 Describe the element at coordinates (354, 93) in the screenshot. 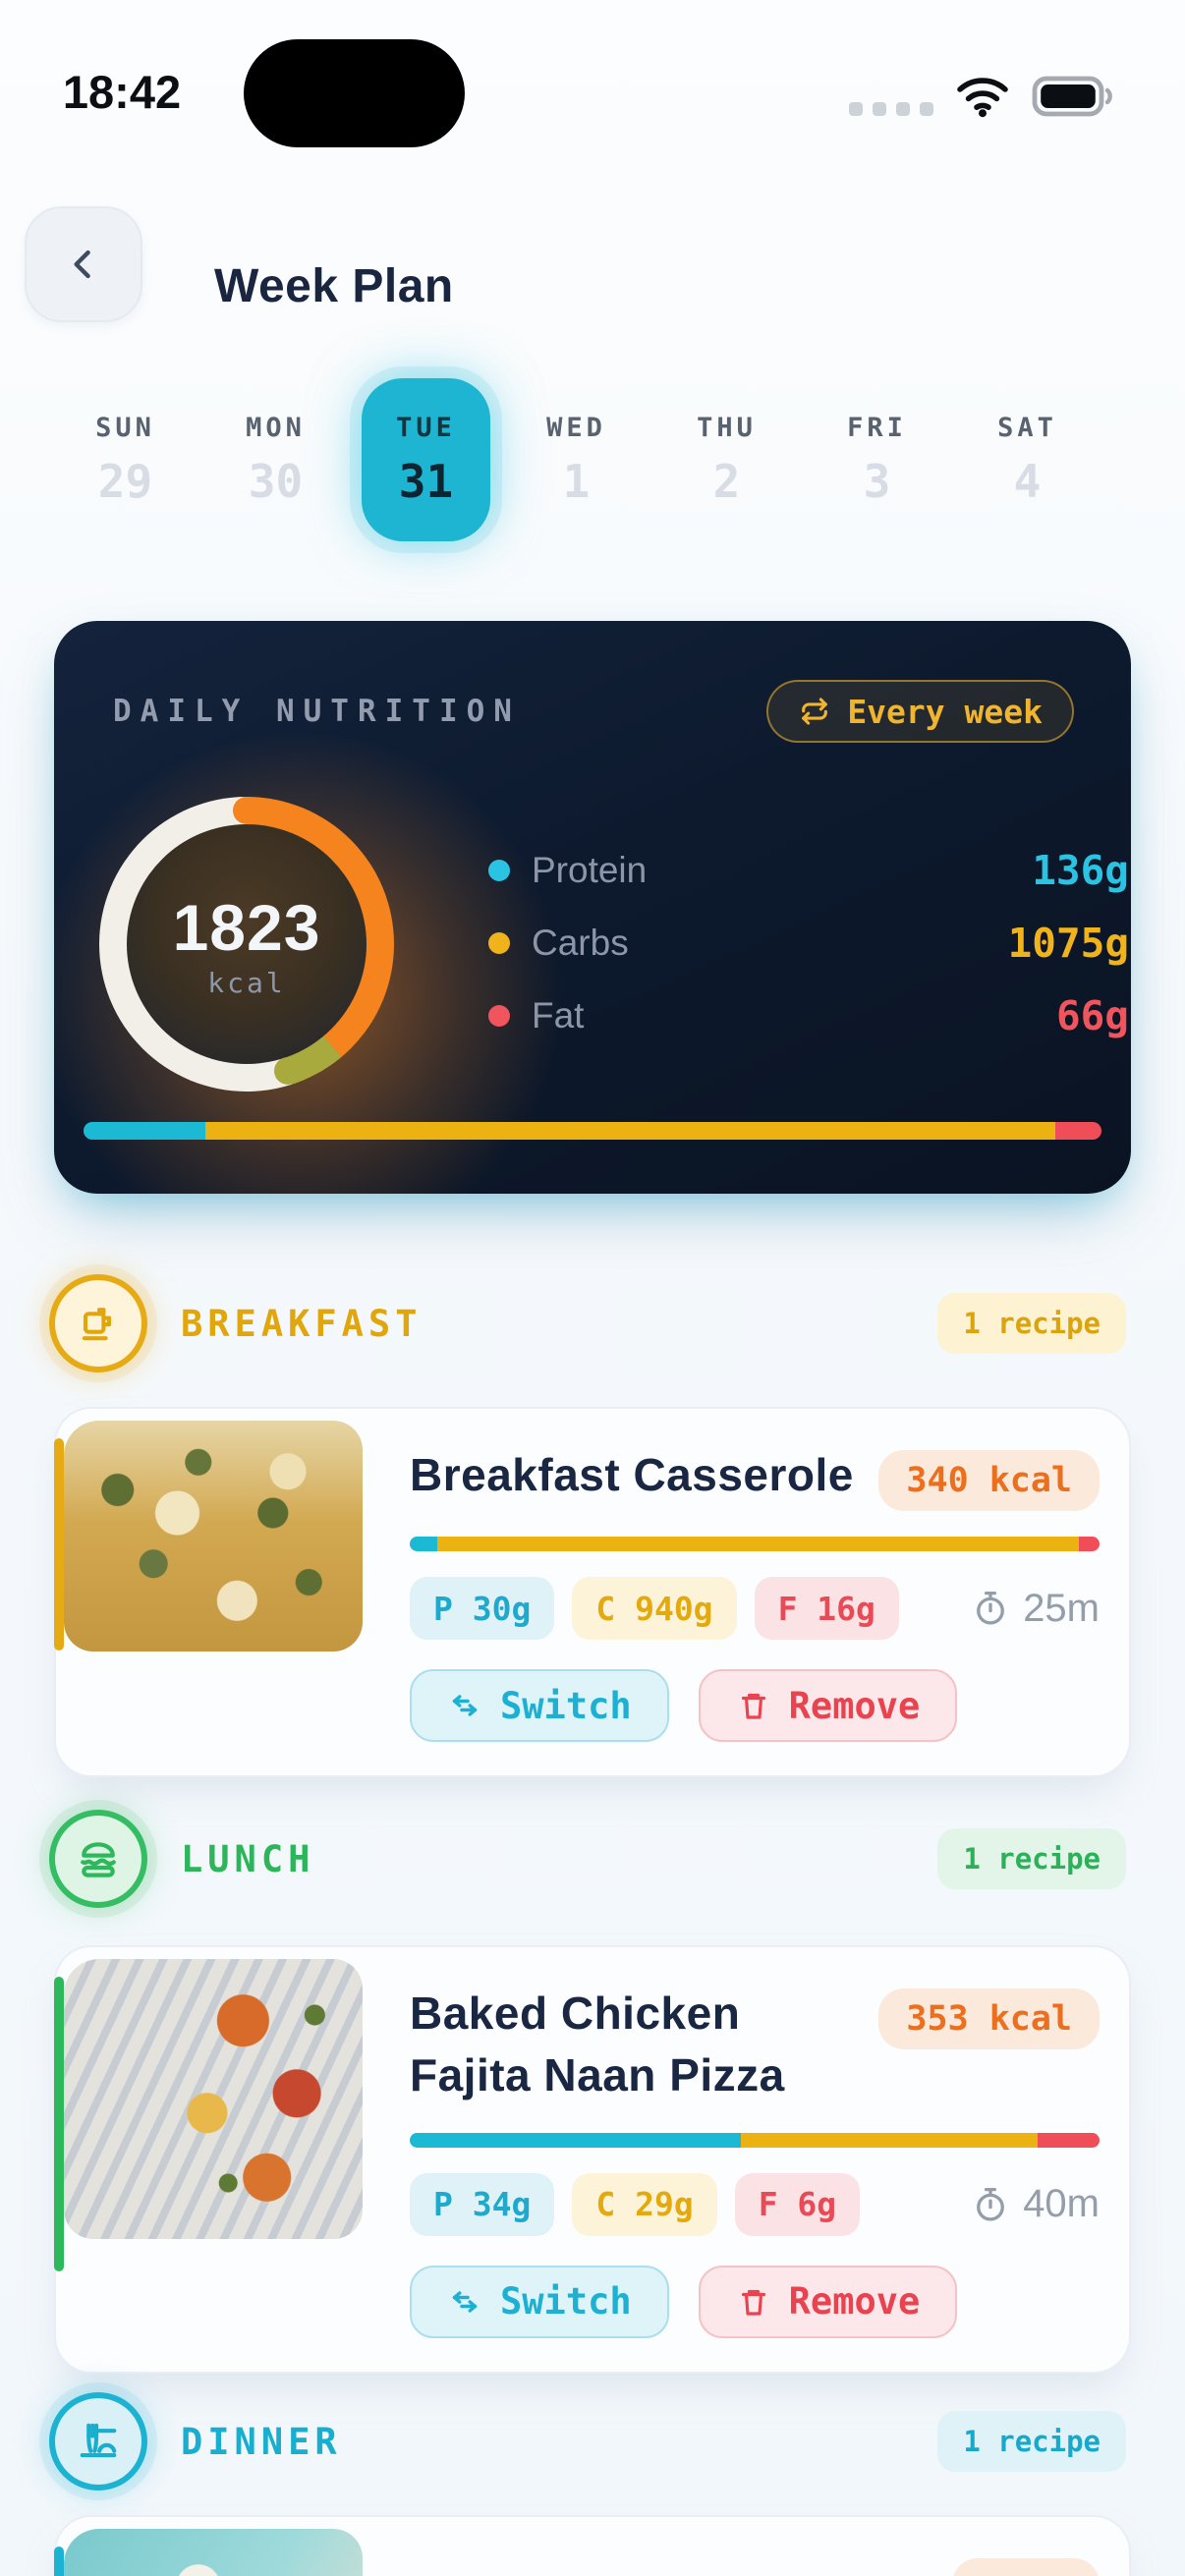

I see `dynamic-island` at that location.